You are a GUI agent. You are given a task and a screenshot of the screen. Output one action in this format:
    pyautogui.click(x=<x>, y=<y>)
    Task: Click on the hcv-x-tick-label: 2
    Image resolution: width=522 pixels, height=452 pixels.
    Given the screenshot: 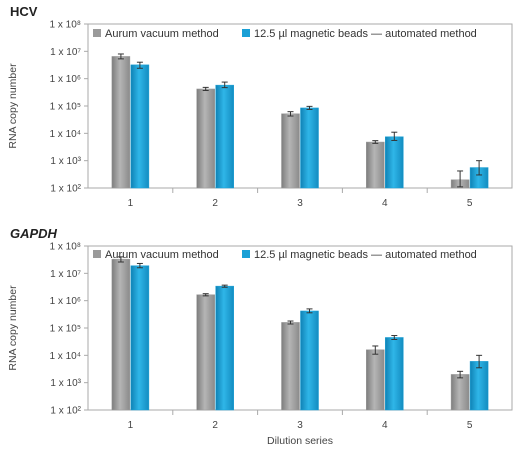 What is the action you would take?
    pyautogui.click(x=215, y=203)
    